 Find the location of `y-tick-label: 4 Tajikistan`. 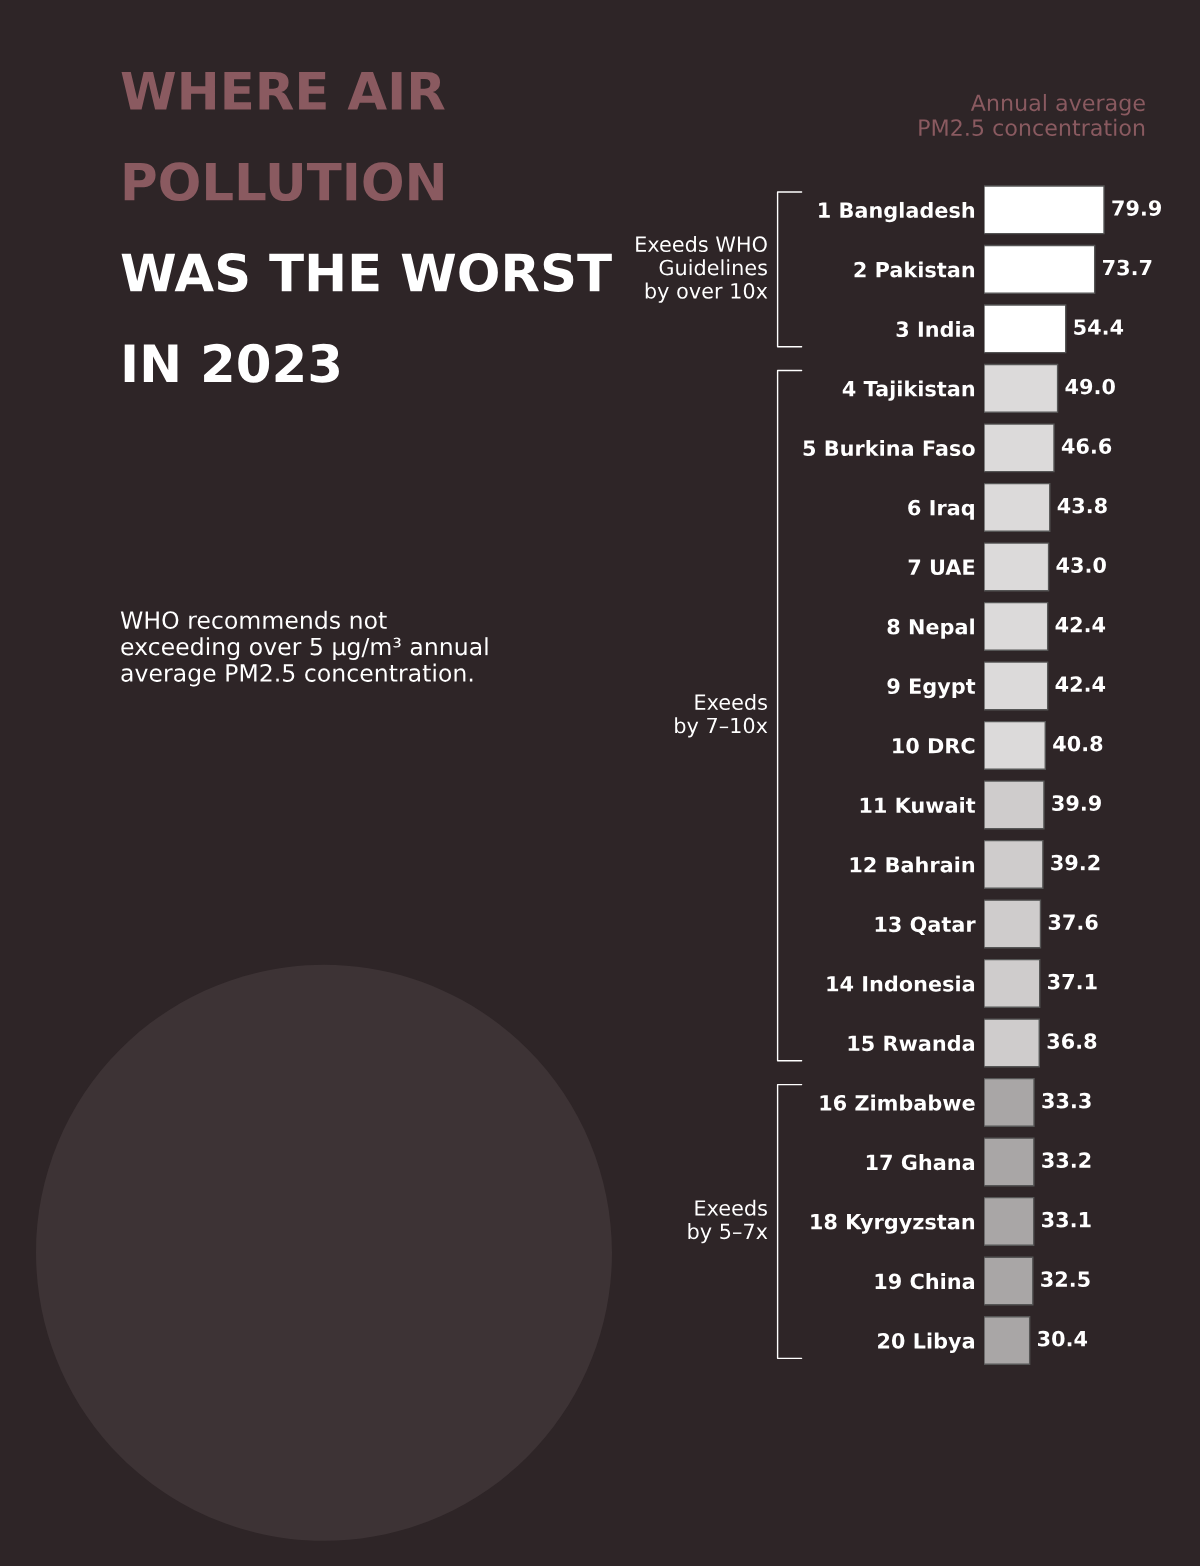

y-tick-label: 4 Tajikistan is located at coordinates (908, 390).